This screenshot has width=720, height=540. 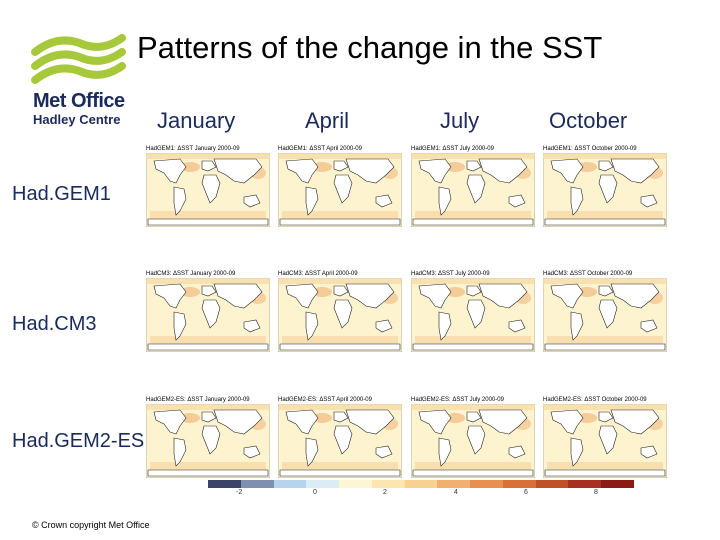 I want to click on sst-map-panel: HadGEM1: ΔSST January 2000-09, so click(x=208, y=186).